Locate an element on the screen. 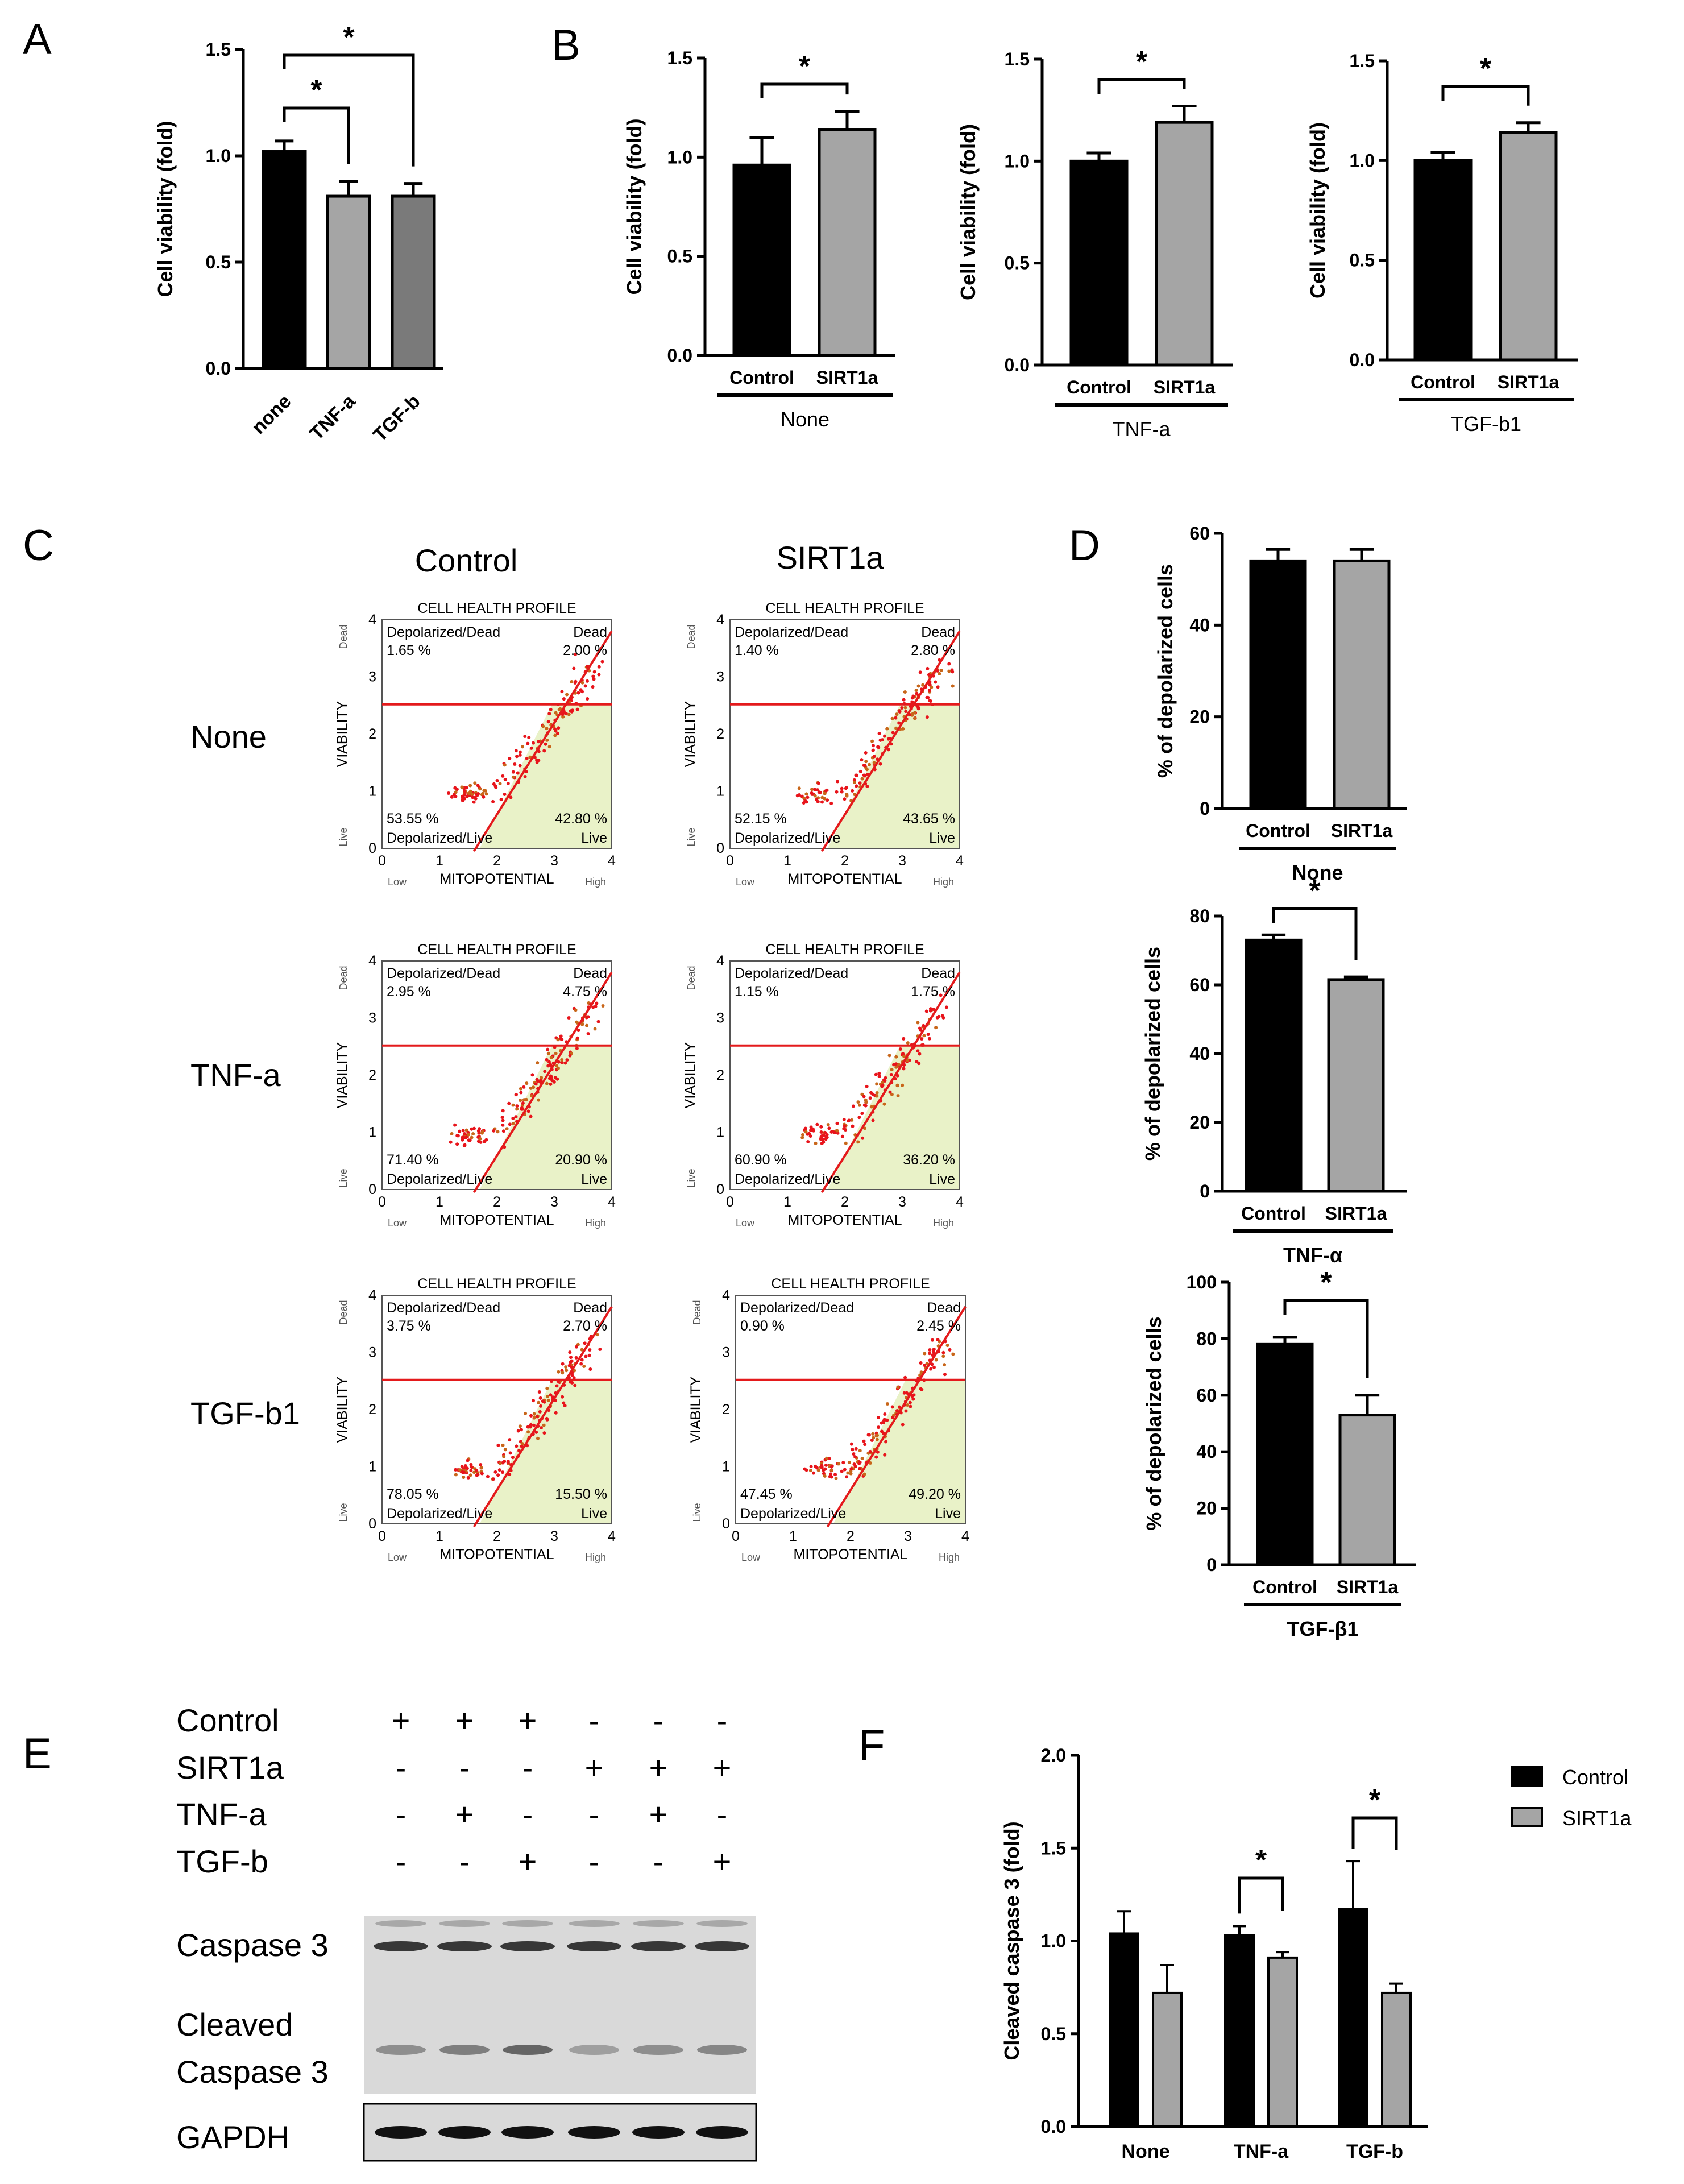 The height and width of the screenshot is (2184, 1684). quadrant-label-lr: Live is located at coordinates (594, 1179).